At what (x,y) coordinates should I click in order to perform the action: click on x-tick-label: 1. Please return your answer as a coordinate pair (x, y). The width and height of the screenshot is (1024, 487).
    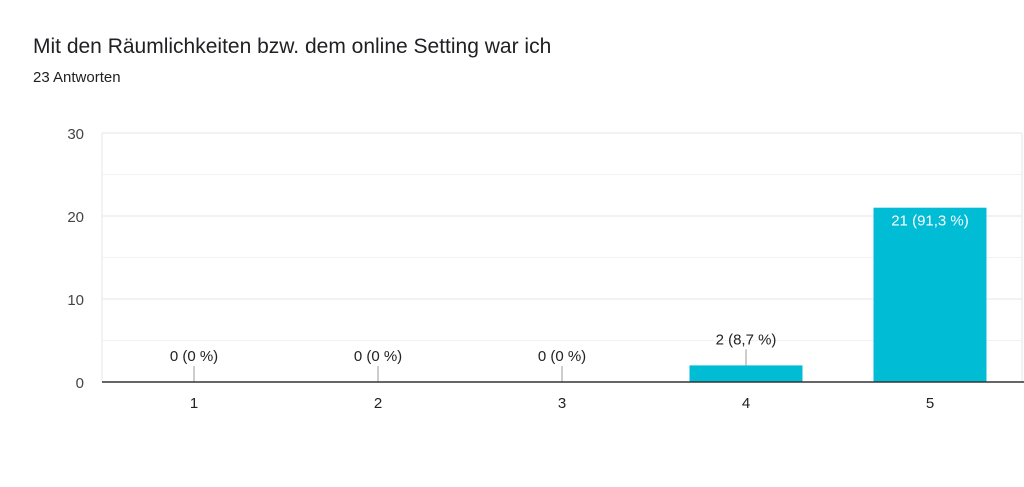
    Looking at the image, I should click on (194, 403).